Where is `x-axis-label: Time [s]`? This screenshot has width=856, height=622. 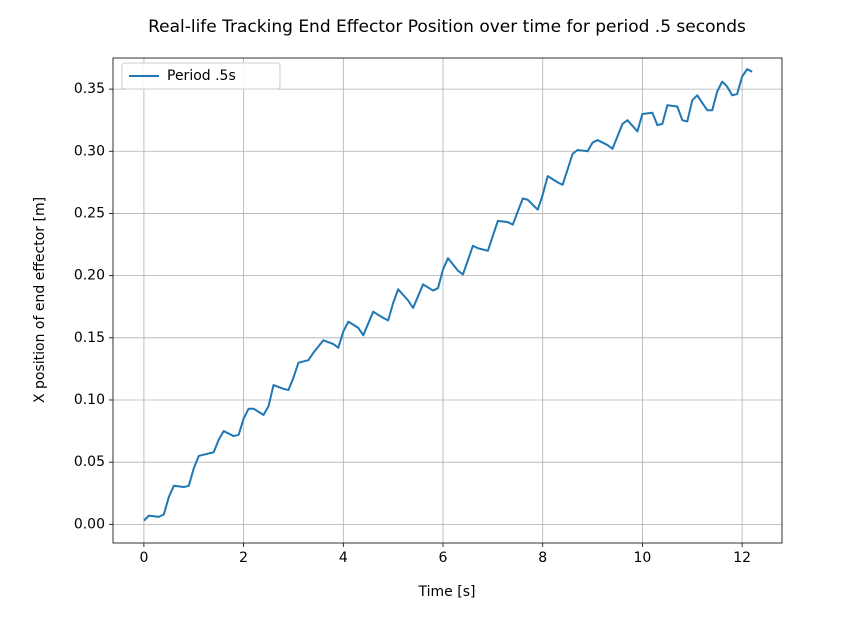 x-axis-label: Time [s] is located at coordinates (447, 592).